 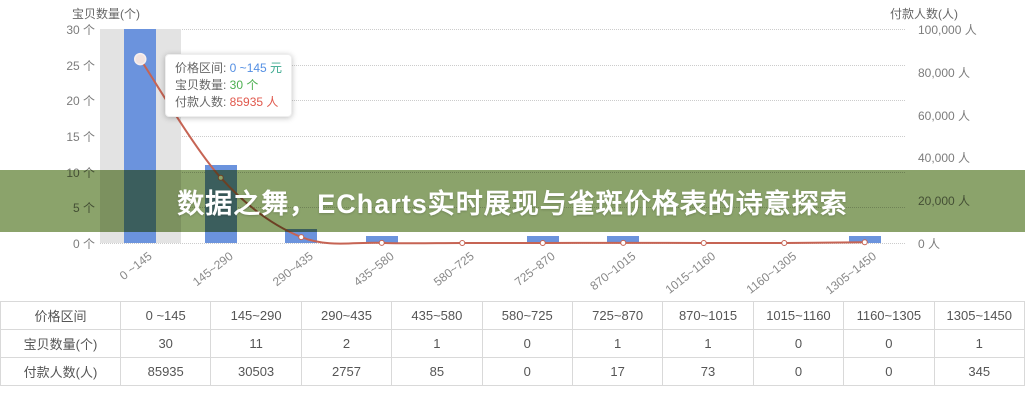 What do you see at coordinates (80, 65) in the screenshot?
I see `left-tick-label: 25 个` at bounding box center [80, 65].